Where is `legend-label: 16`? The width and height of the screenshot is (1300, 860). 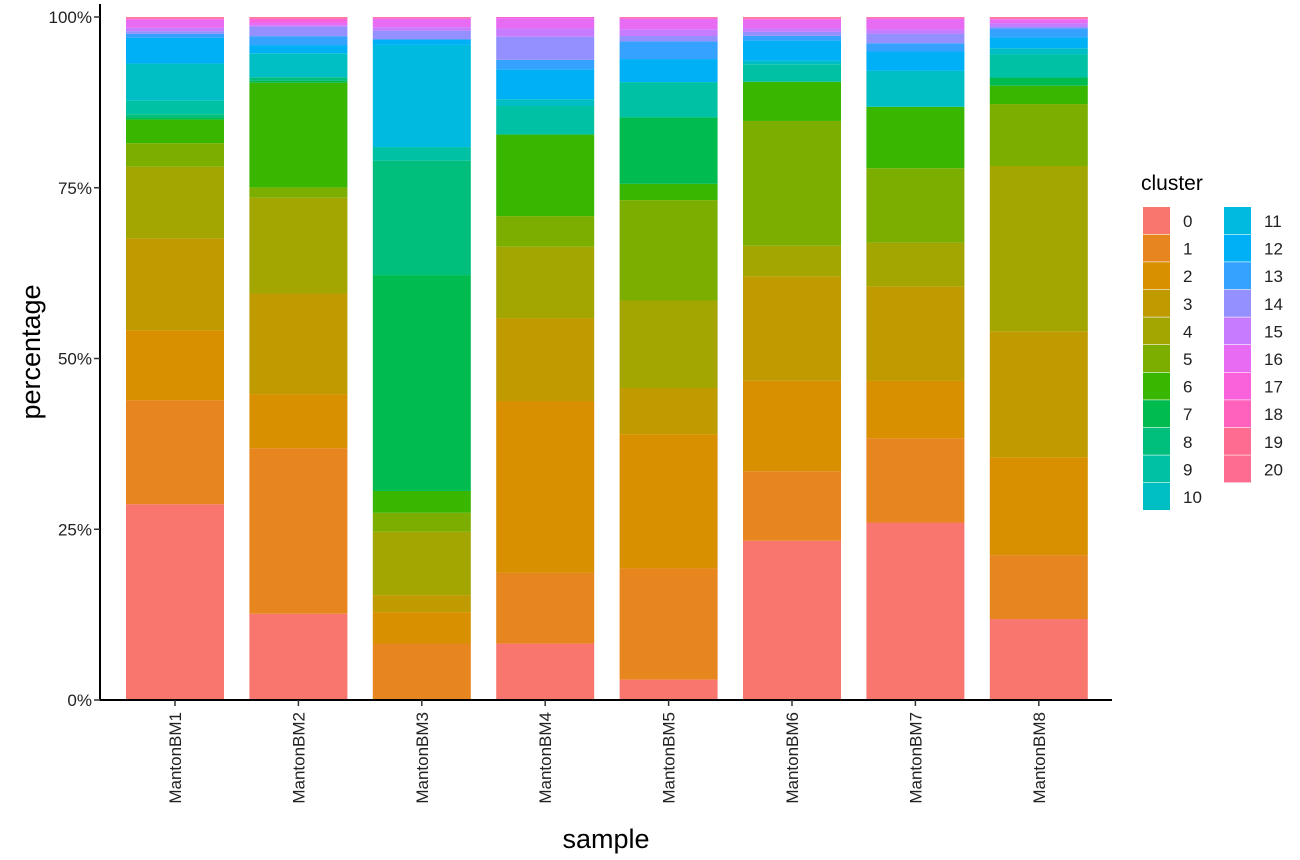 legend-label: 16 is located at coordinates (1273, 359).